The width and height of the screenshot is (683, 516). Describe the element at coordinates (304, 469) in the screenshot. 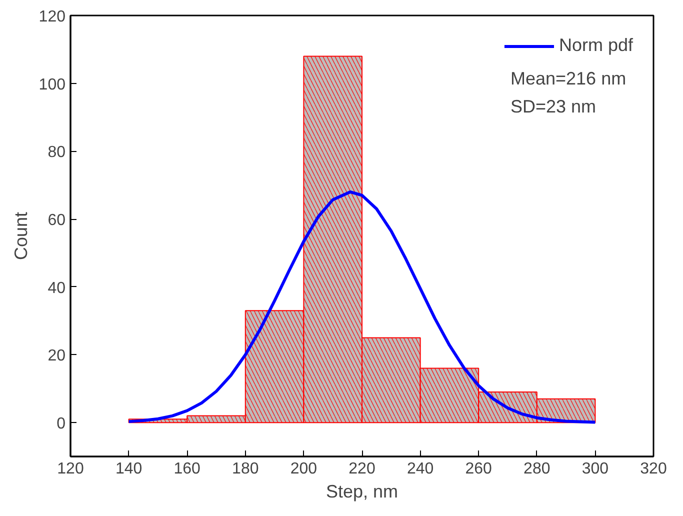

I see `x-tick-label: 200` at that location.